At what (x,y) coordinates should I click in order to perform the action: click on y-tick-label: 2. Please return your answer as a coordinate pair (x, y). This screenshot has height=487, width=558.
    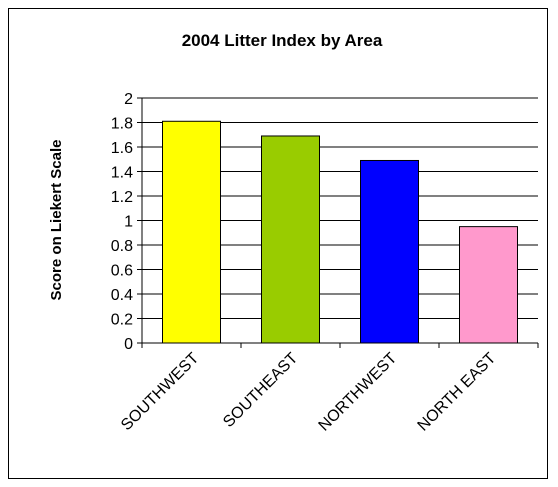
    Looking at the image, I should click on (128, 99).